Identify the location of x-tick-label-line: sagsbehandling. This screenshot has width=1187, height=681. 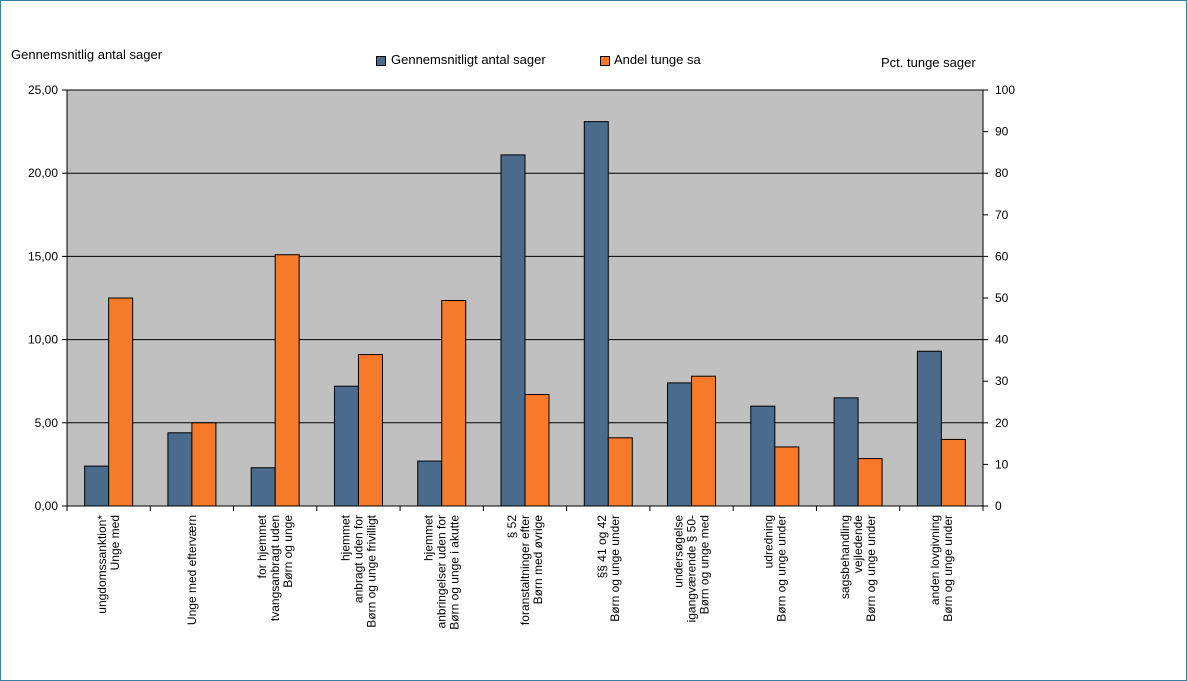
(845, 557).